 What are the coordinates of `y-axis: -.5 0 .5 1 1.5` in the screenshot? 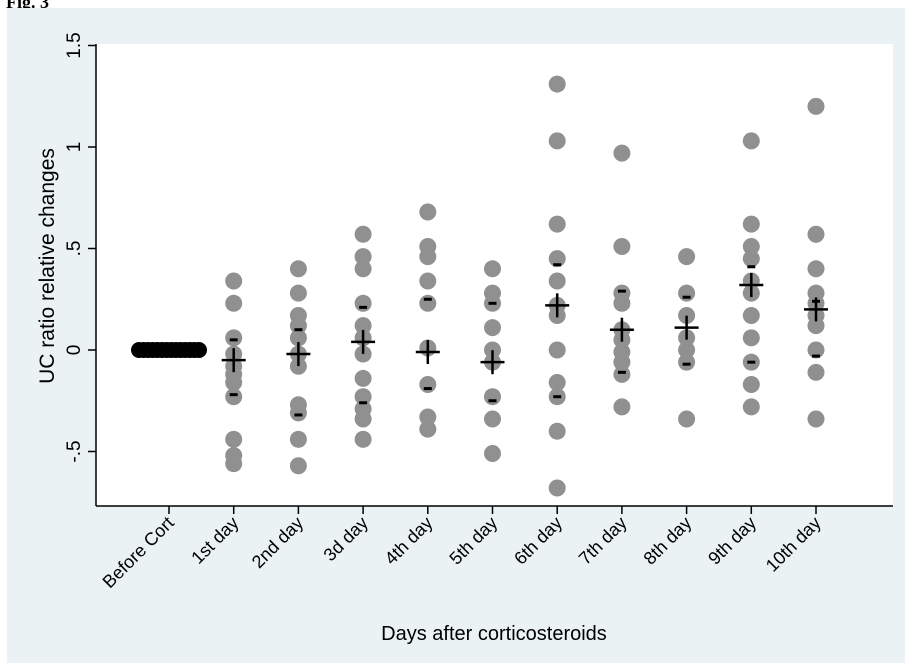 It's located at (80, 247).